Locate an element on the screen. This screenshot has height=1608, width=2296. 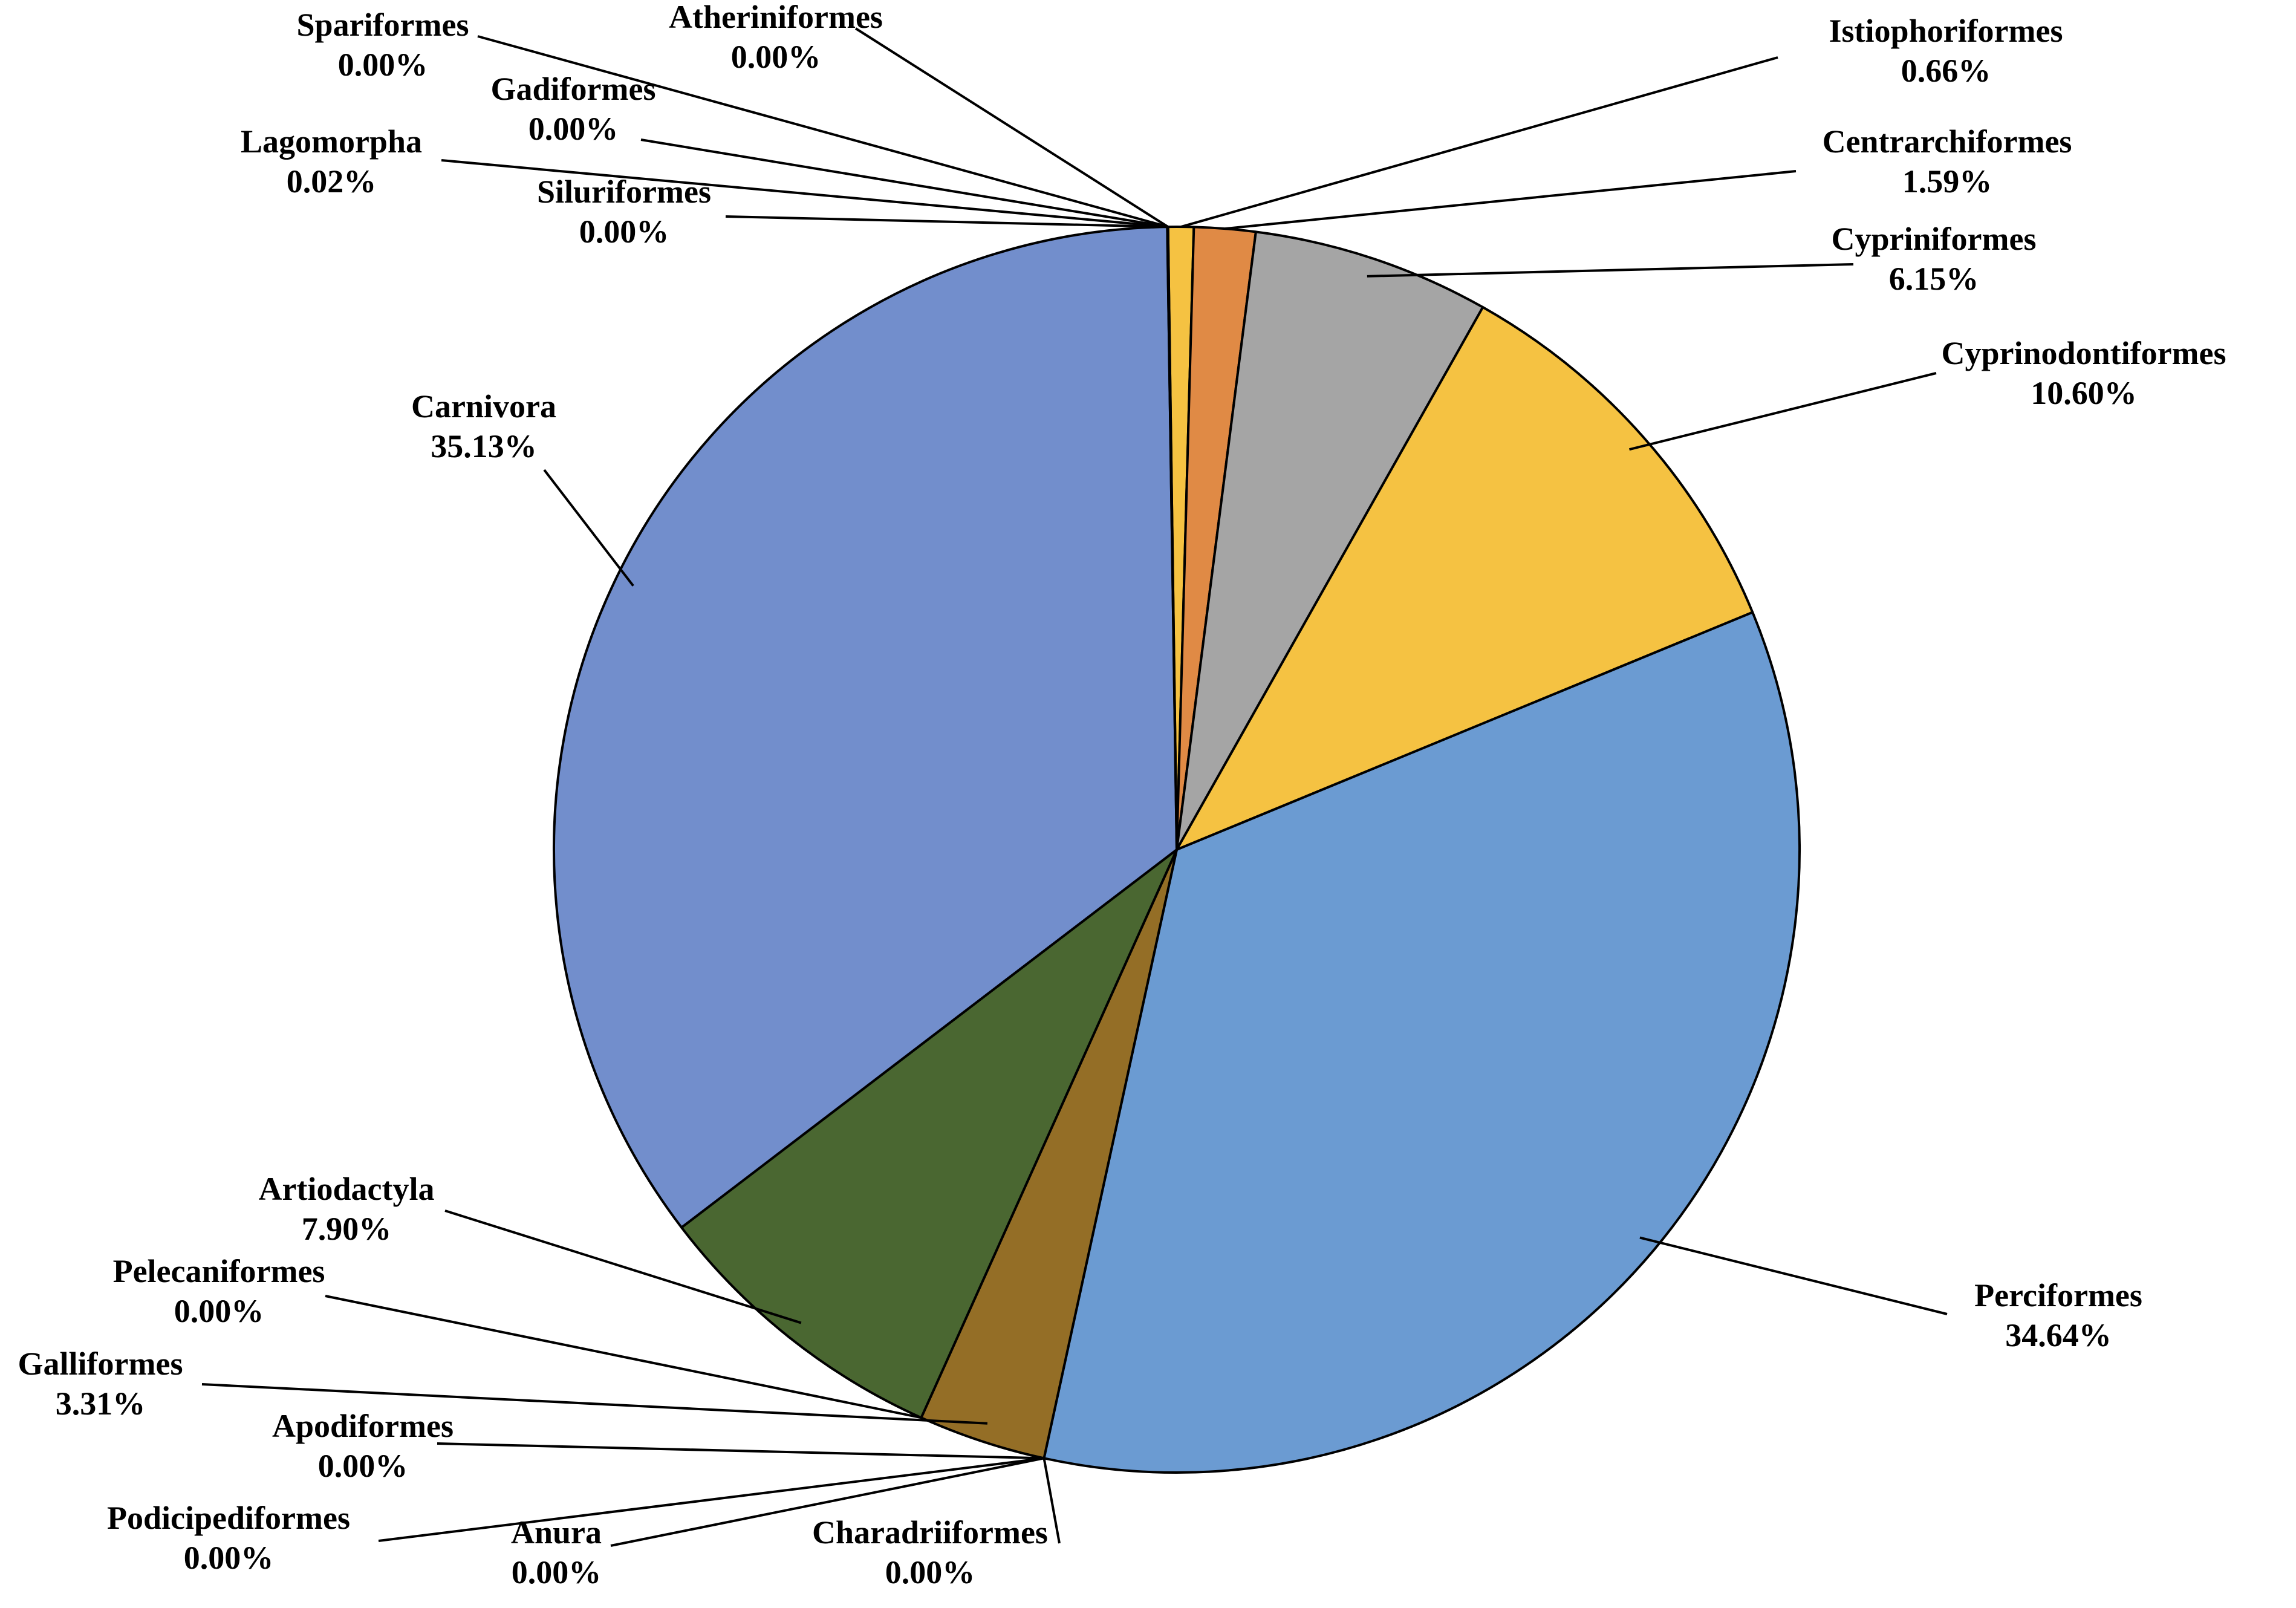
label-name-atheriniformes: Atheriniformes is located at coordinates (776, 18).